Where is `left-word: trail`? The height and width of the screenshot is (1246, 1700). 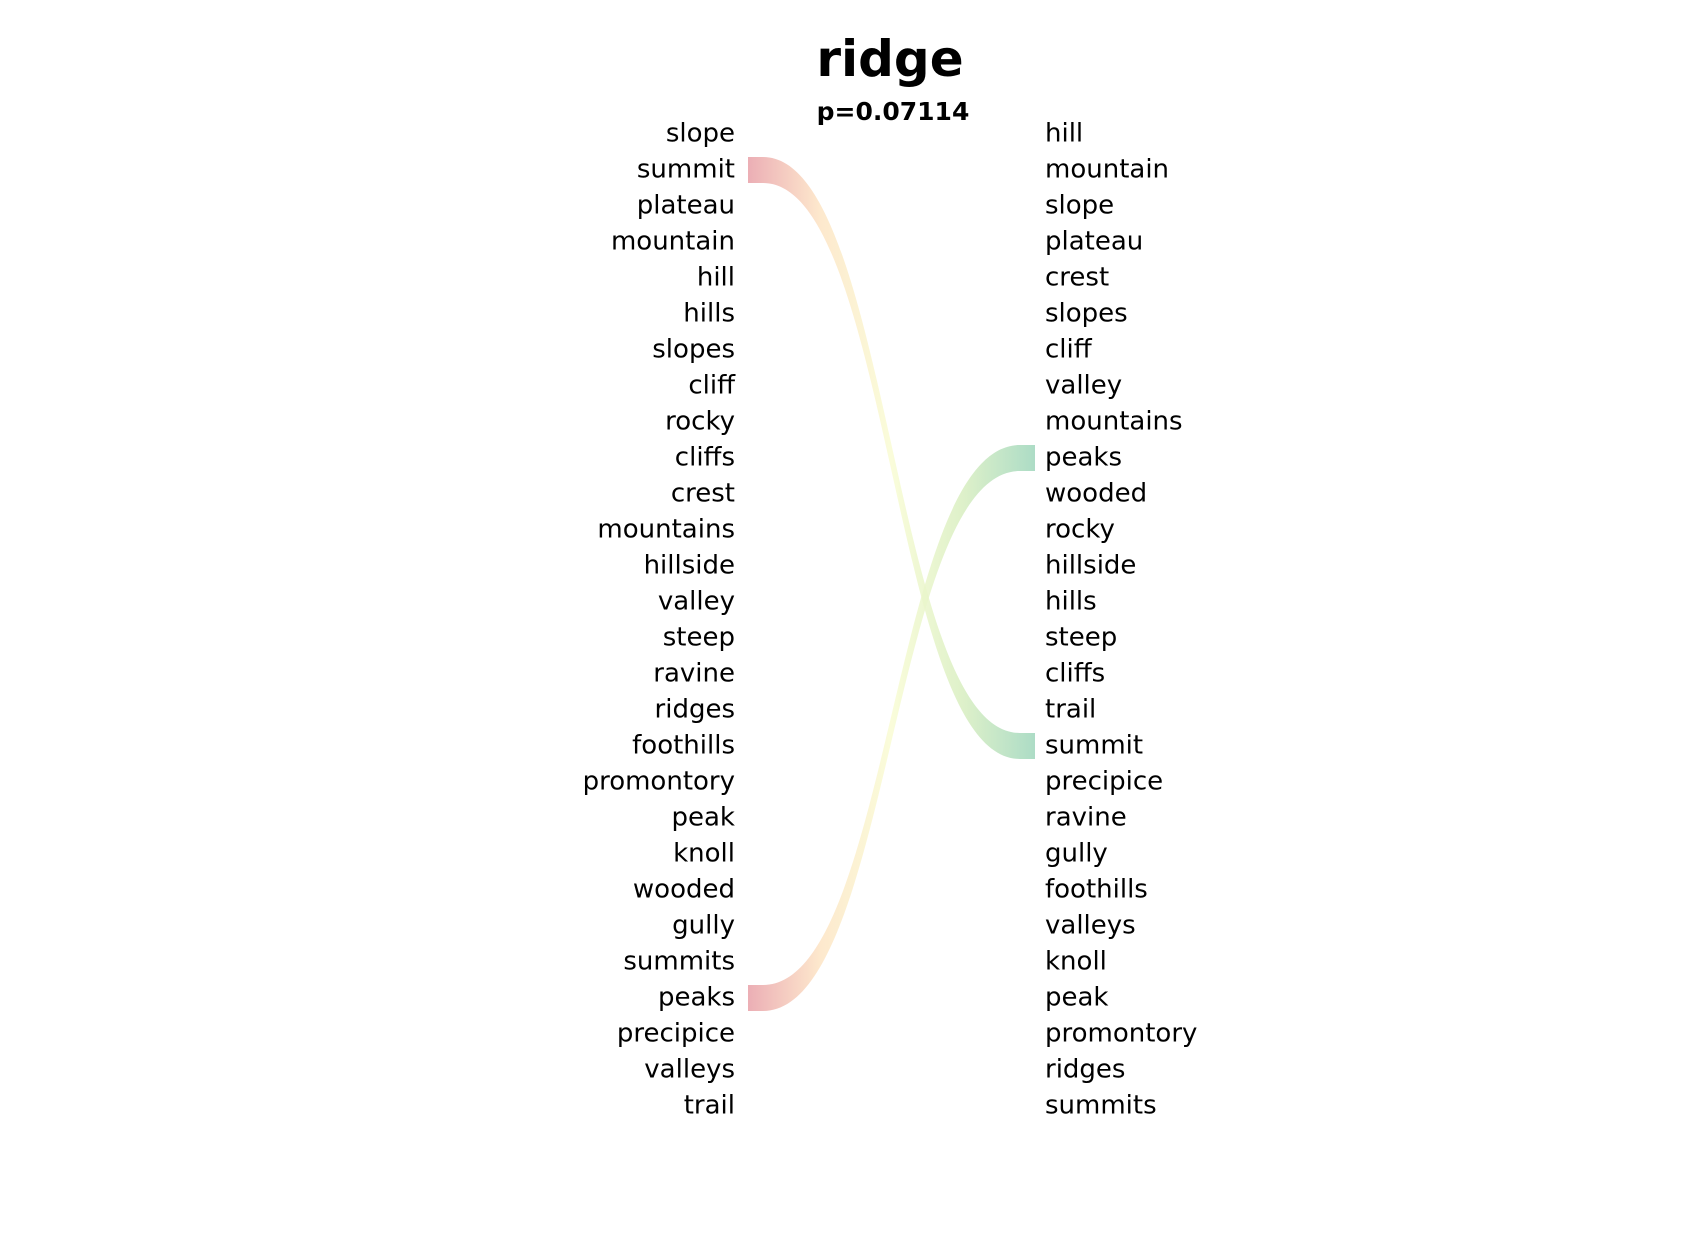
left-word: trail is located at coordinates (709, 1106).